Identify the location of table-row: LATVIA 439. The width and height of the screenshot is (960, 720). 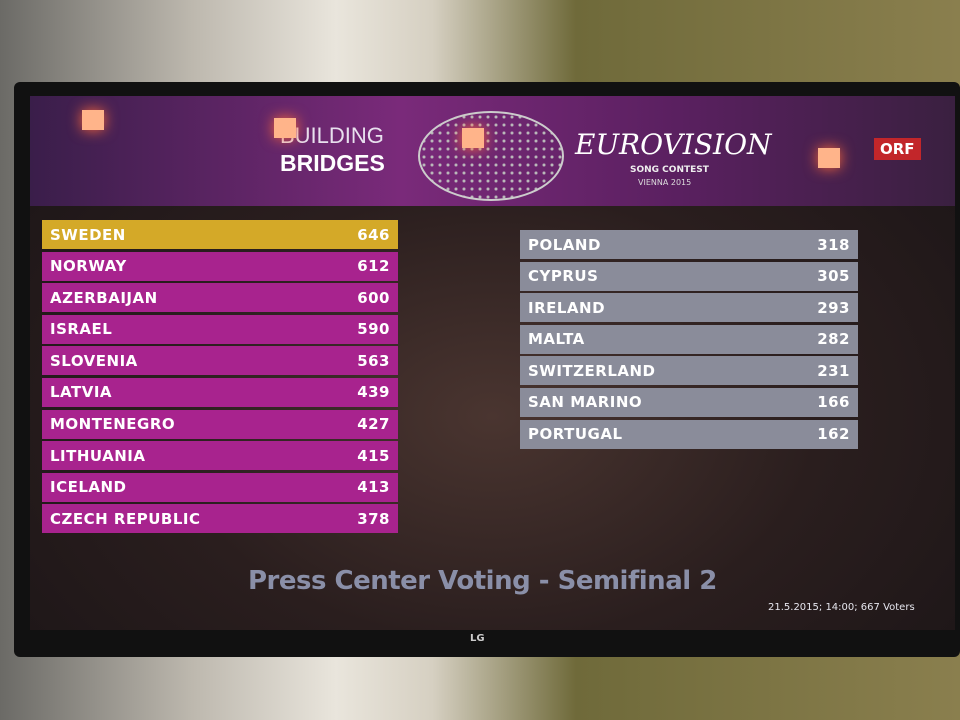
(220, 392).